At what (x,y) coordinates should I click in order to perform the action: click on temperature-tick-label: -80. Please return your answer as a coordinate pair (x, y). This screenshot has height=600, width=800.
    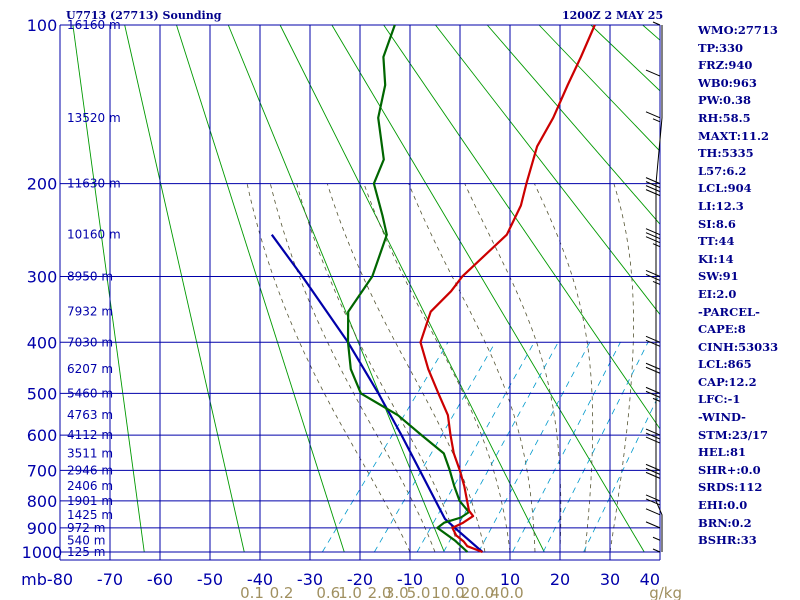
    Looking at the image, I should click on (60, 579).